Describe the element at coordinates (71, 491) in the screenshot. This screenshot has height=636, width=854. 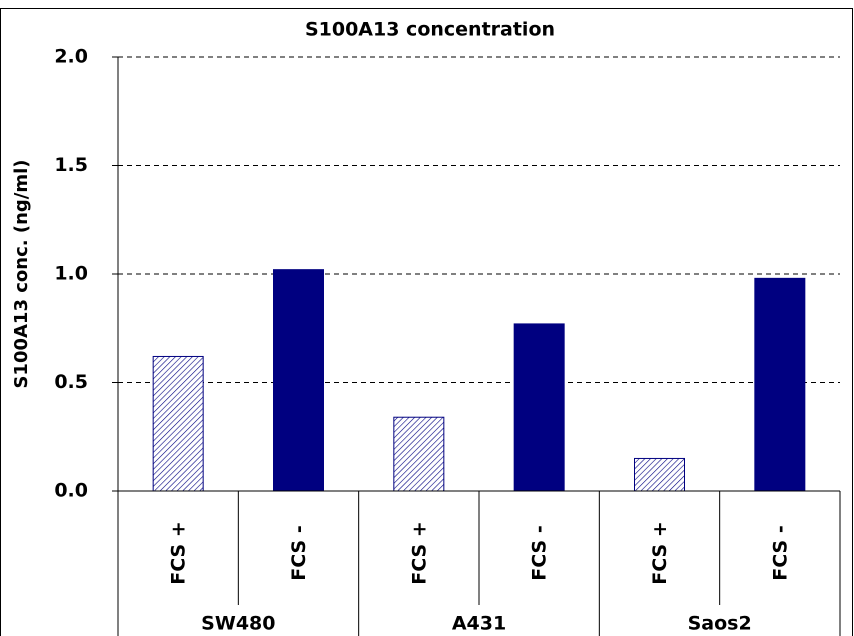
I see `y-tick-label: 0.0` at that location.